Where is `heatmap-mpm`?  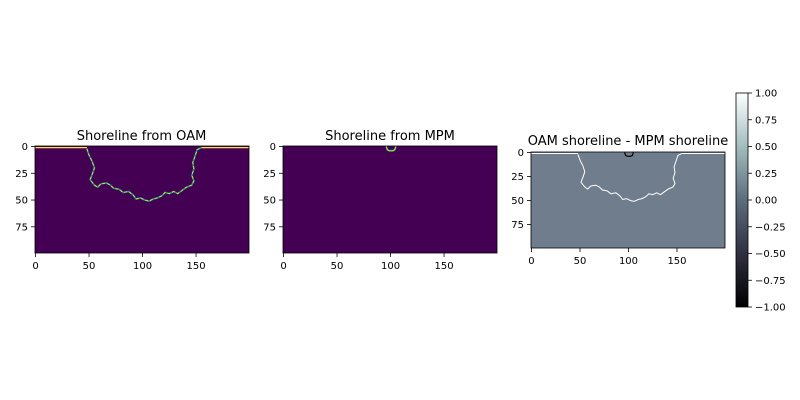 heatmap-mpm is located at coordinates (390, 199).